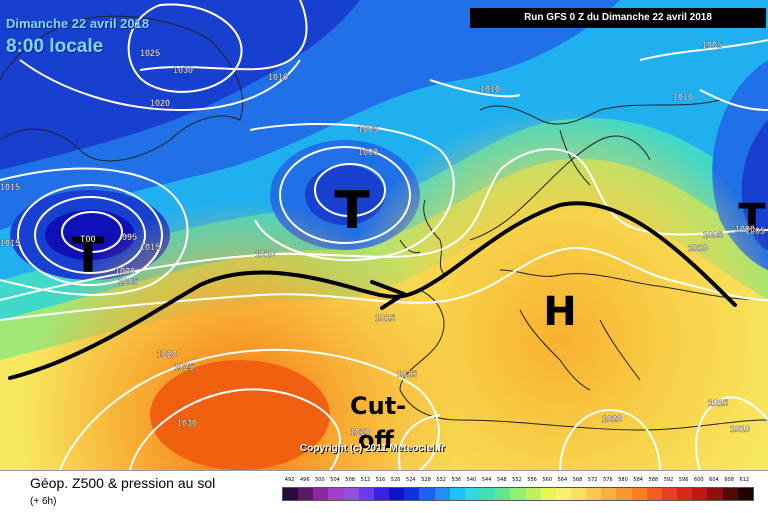 This screenshot has width=768, height=513. What do you see at coordinates (638, 480) in the screenshot?
I see `scale-tick-label: 584` at bounding box center [638, 480].